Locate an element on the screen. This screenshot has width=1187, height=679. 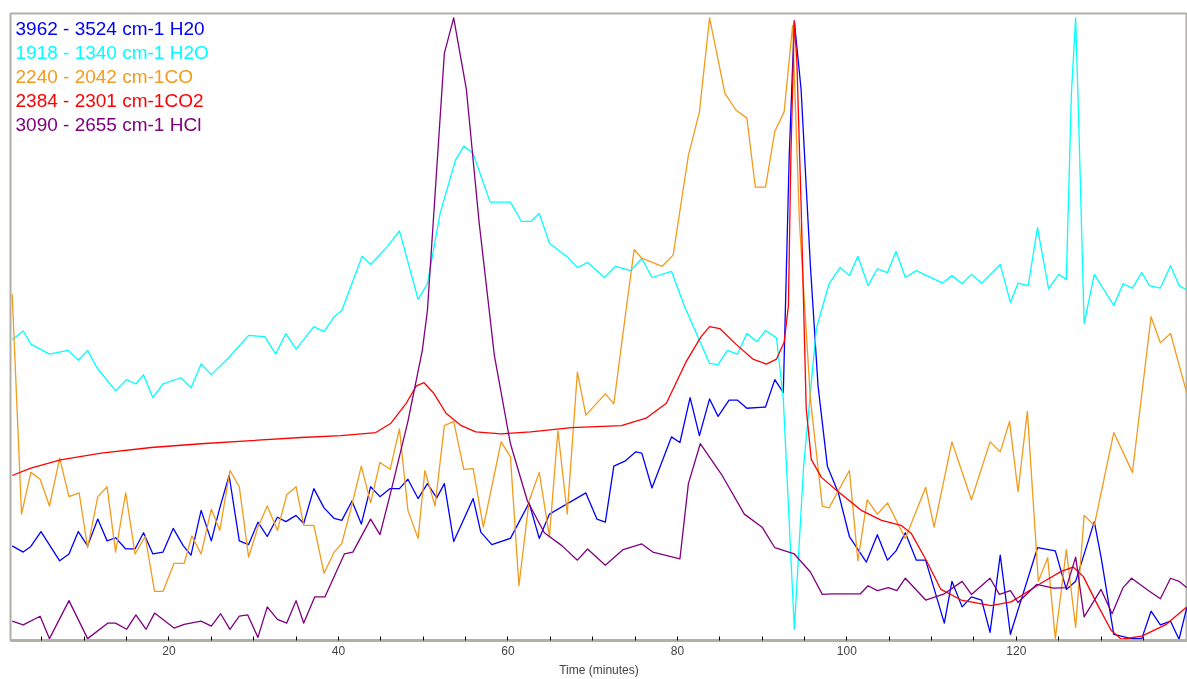
x-tick-label: 80 is located at coordinates (677, 650).